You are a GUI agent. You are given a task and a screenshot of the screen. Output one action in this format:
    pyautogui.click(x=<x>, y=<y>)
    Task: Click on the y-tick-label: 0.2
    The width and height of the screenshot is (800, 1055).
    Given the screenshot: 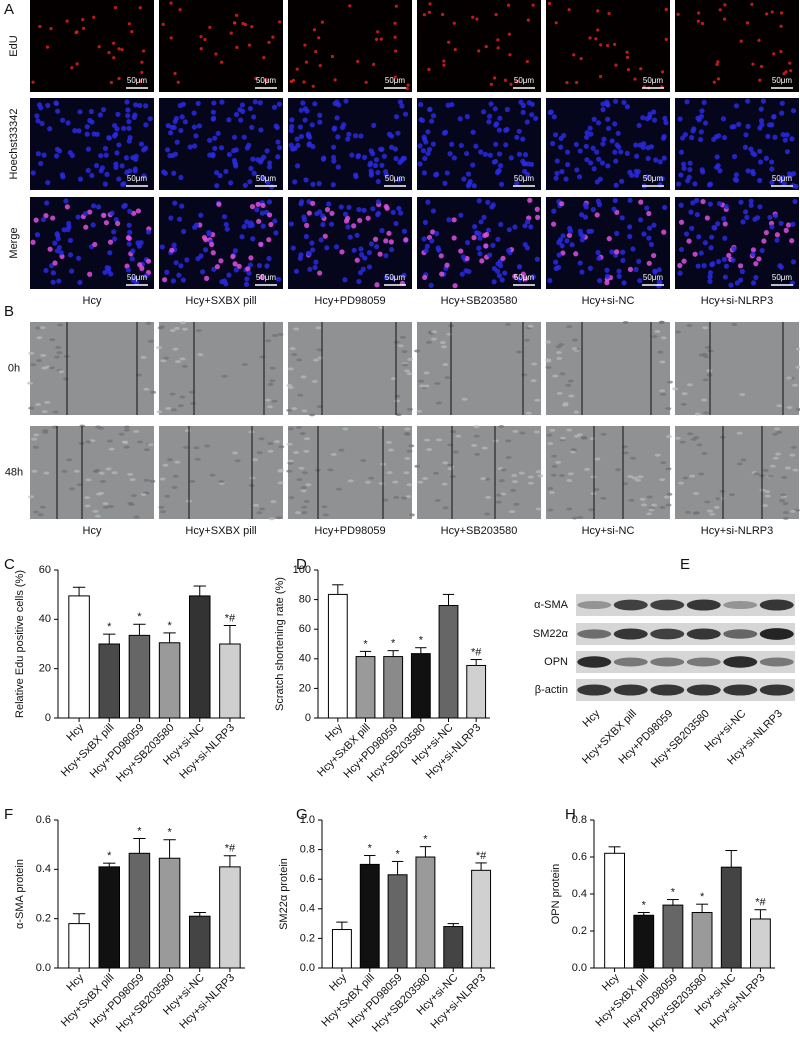 What is the action you would take?
    pyautogui.click(x=307, y=938)
    